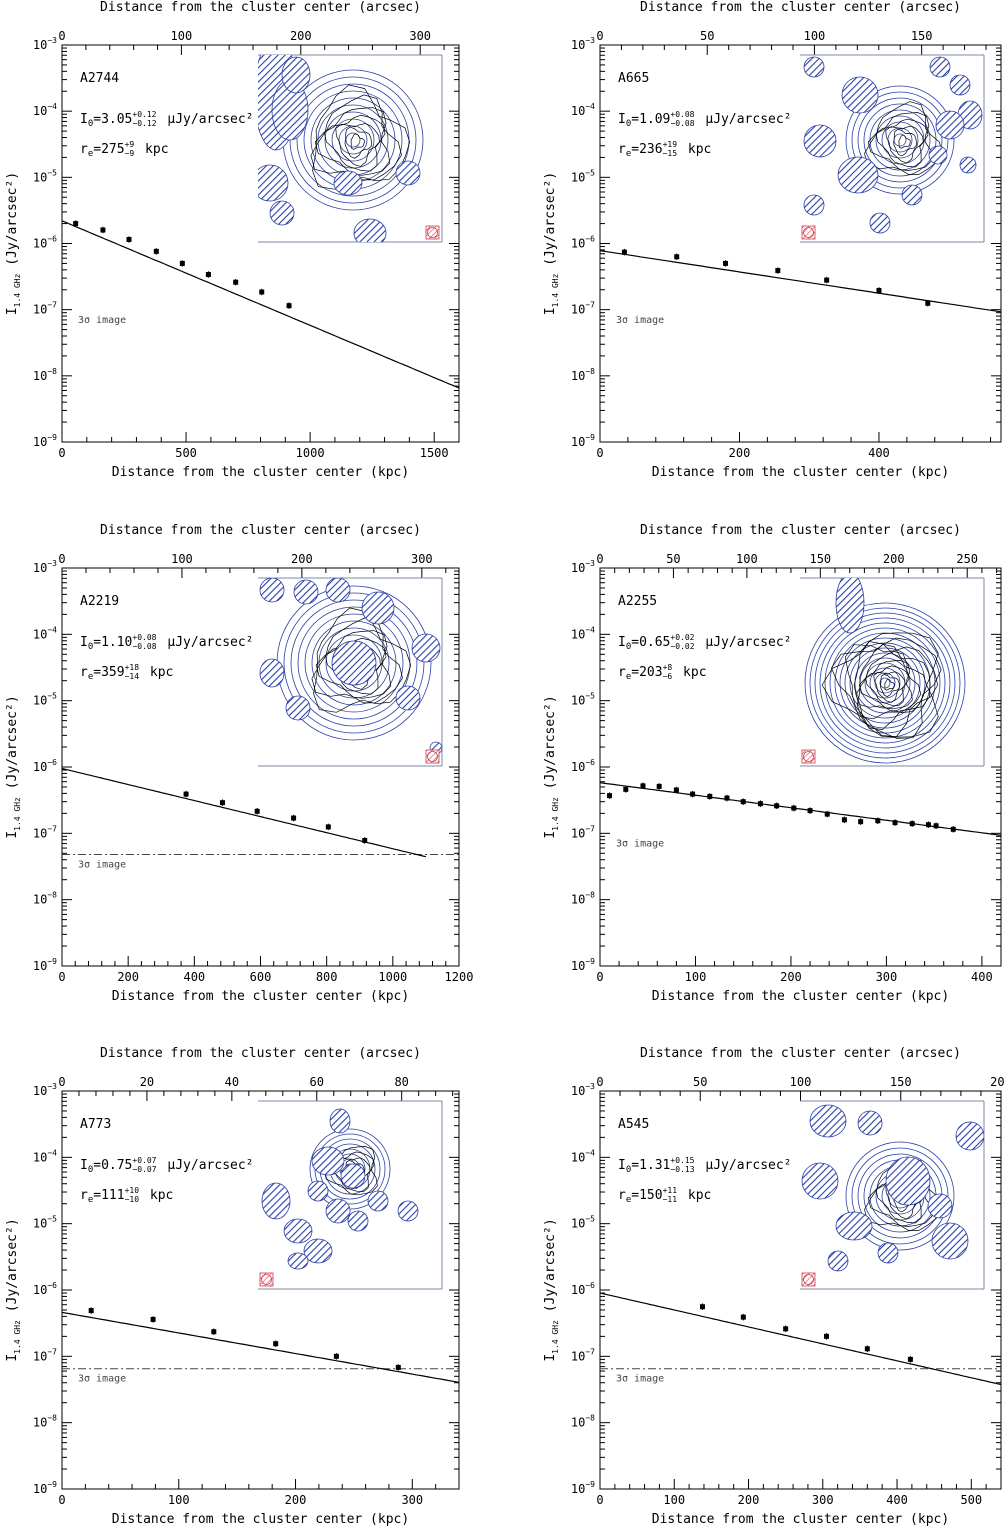 This screenshot has width=1005, height=1529. What do you see at coordinates (45, 44) in the screenshot?
I see `y-tick-label: 10⁻³` at bounding box center [45, 44].